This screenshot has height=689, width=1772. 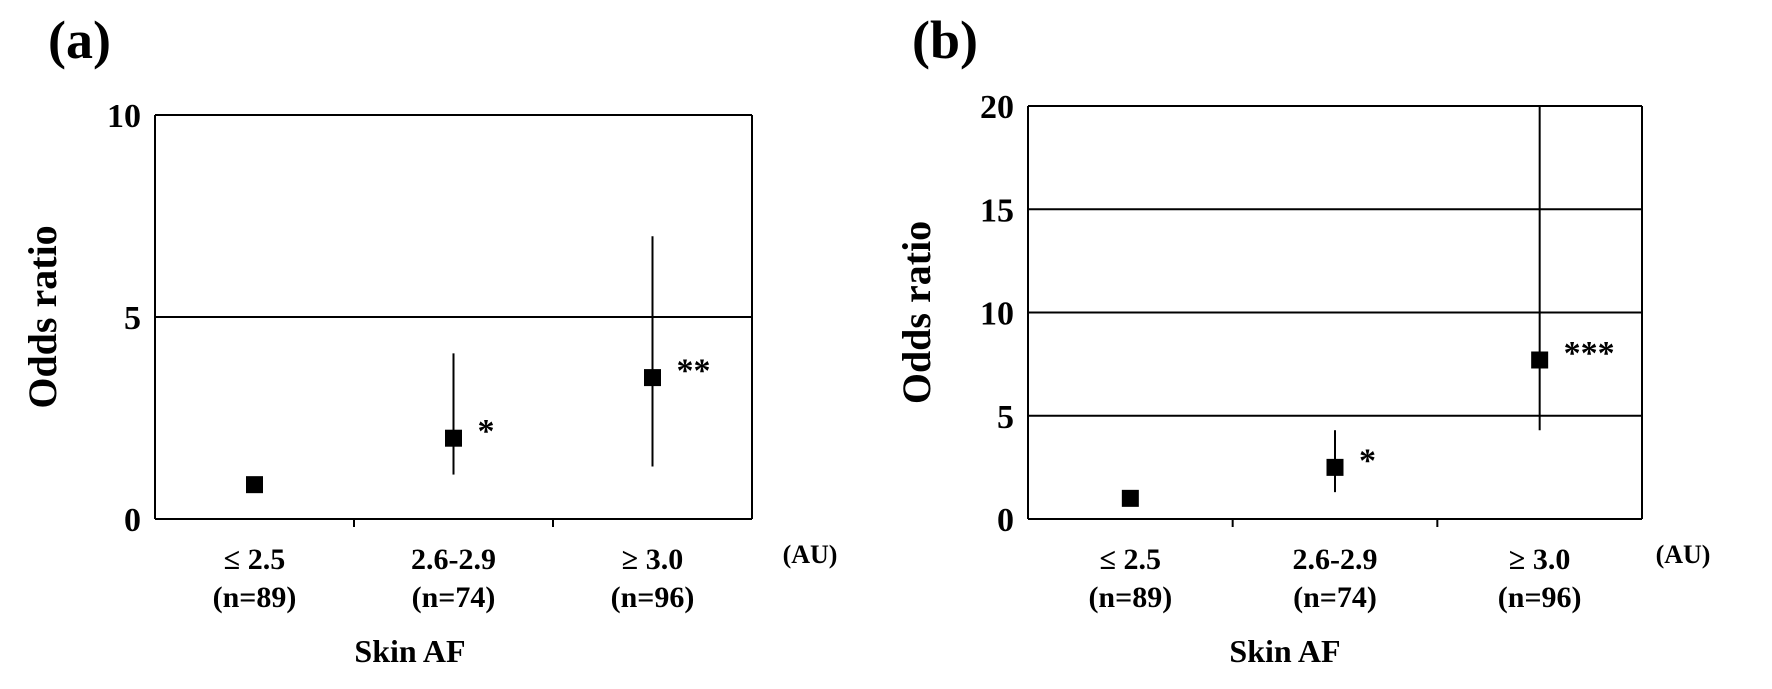 What do you see at coordinates (694, 371) in the screenshot?
I see `significance-marker: **` at bounding box center [694, 371].